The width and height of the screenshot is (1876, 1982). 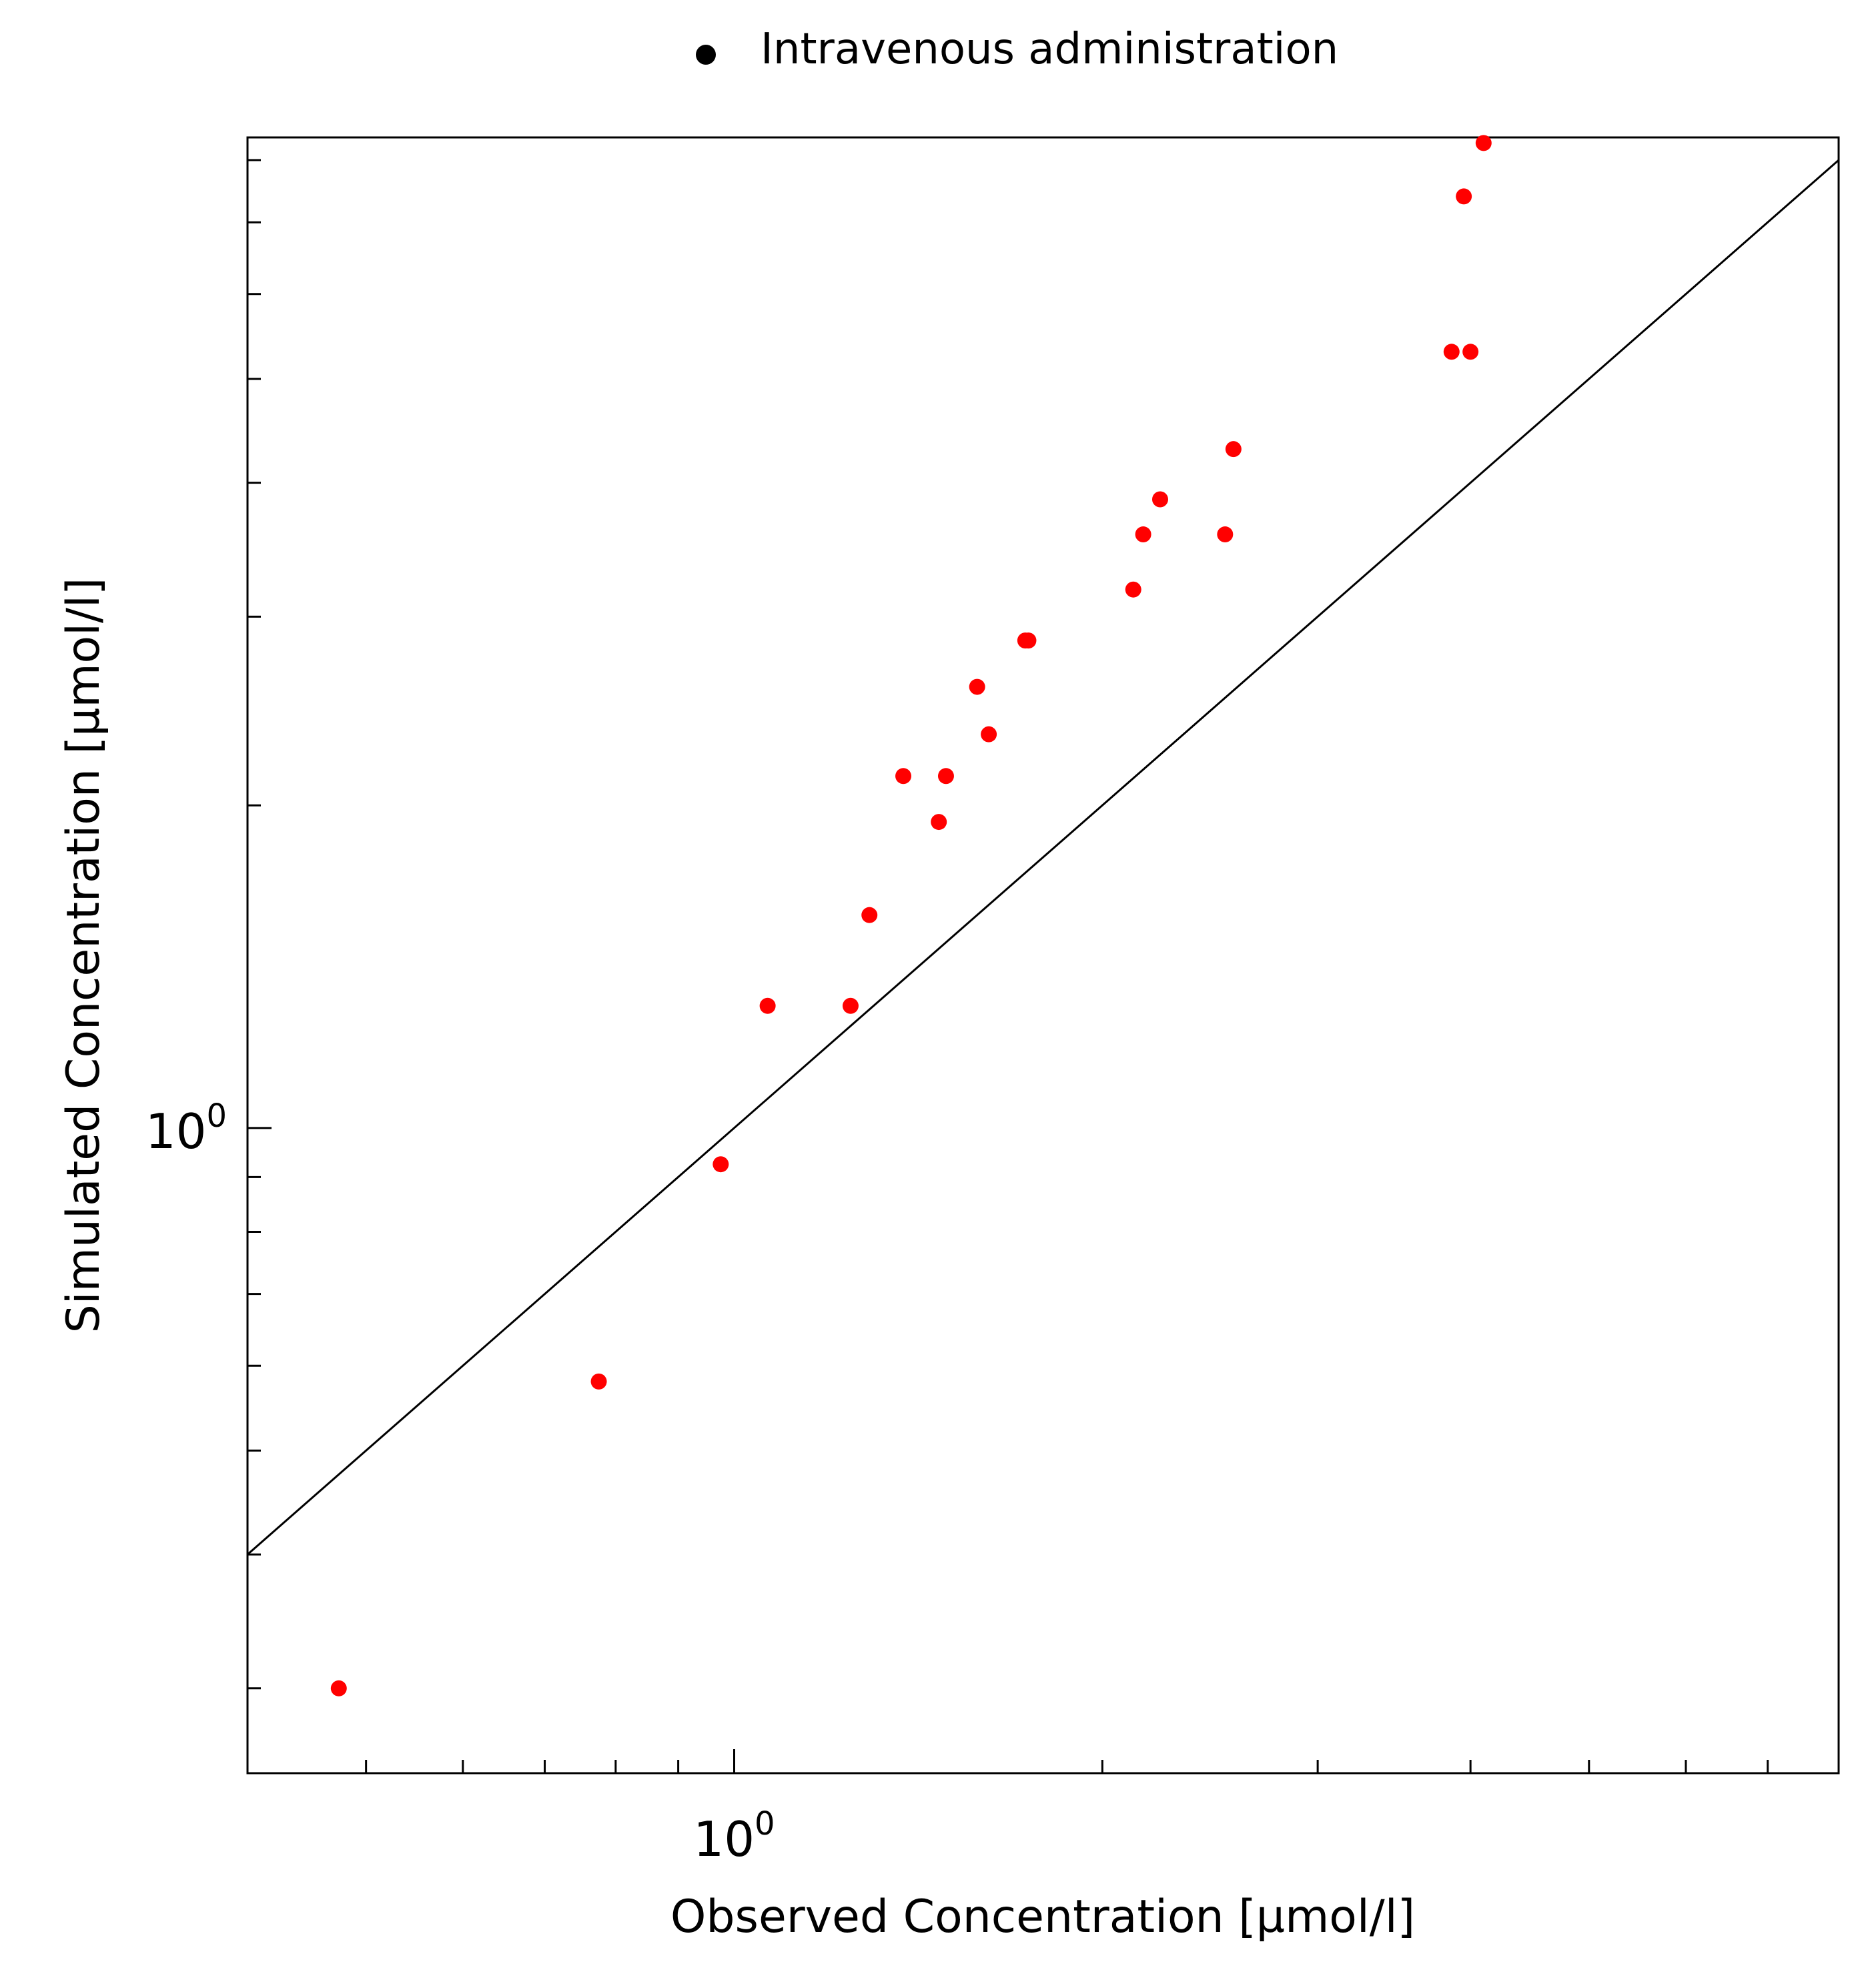 What do you see at coordinates (724, 1839) in the screenshot?
I see `x-tick-base: 10` at bounding box center [724, 1839].